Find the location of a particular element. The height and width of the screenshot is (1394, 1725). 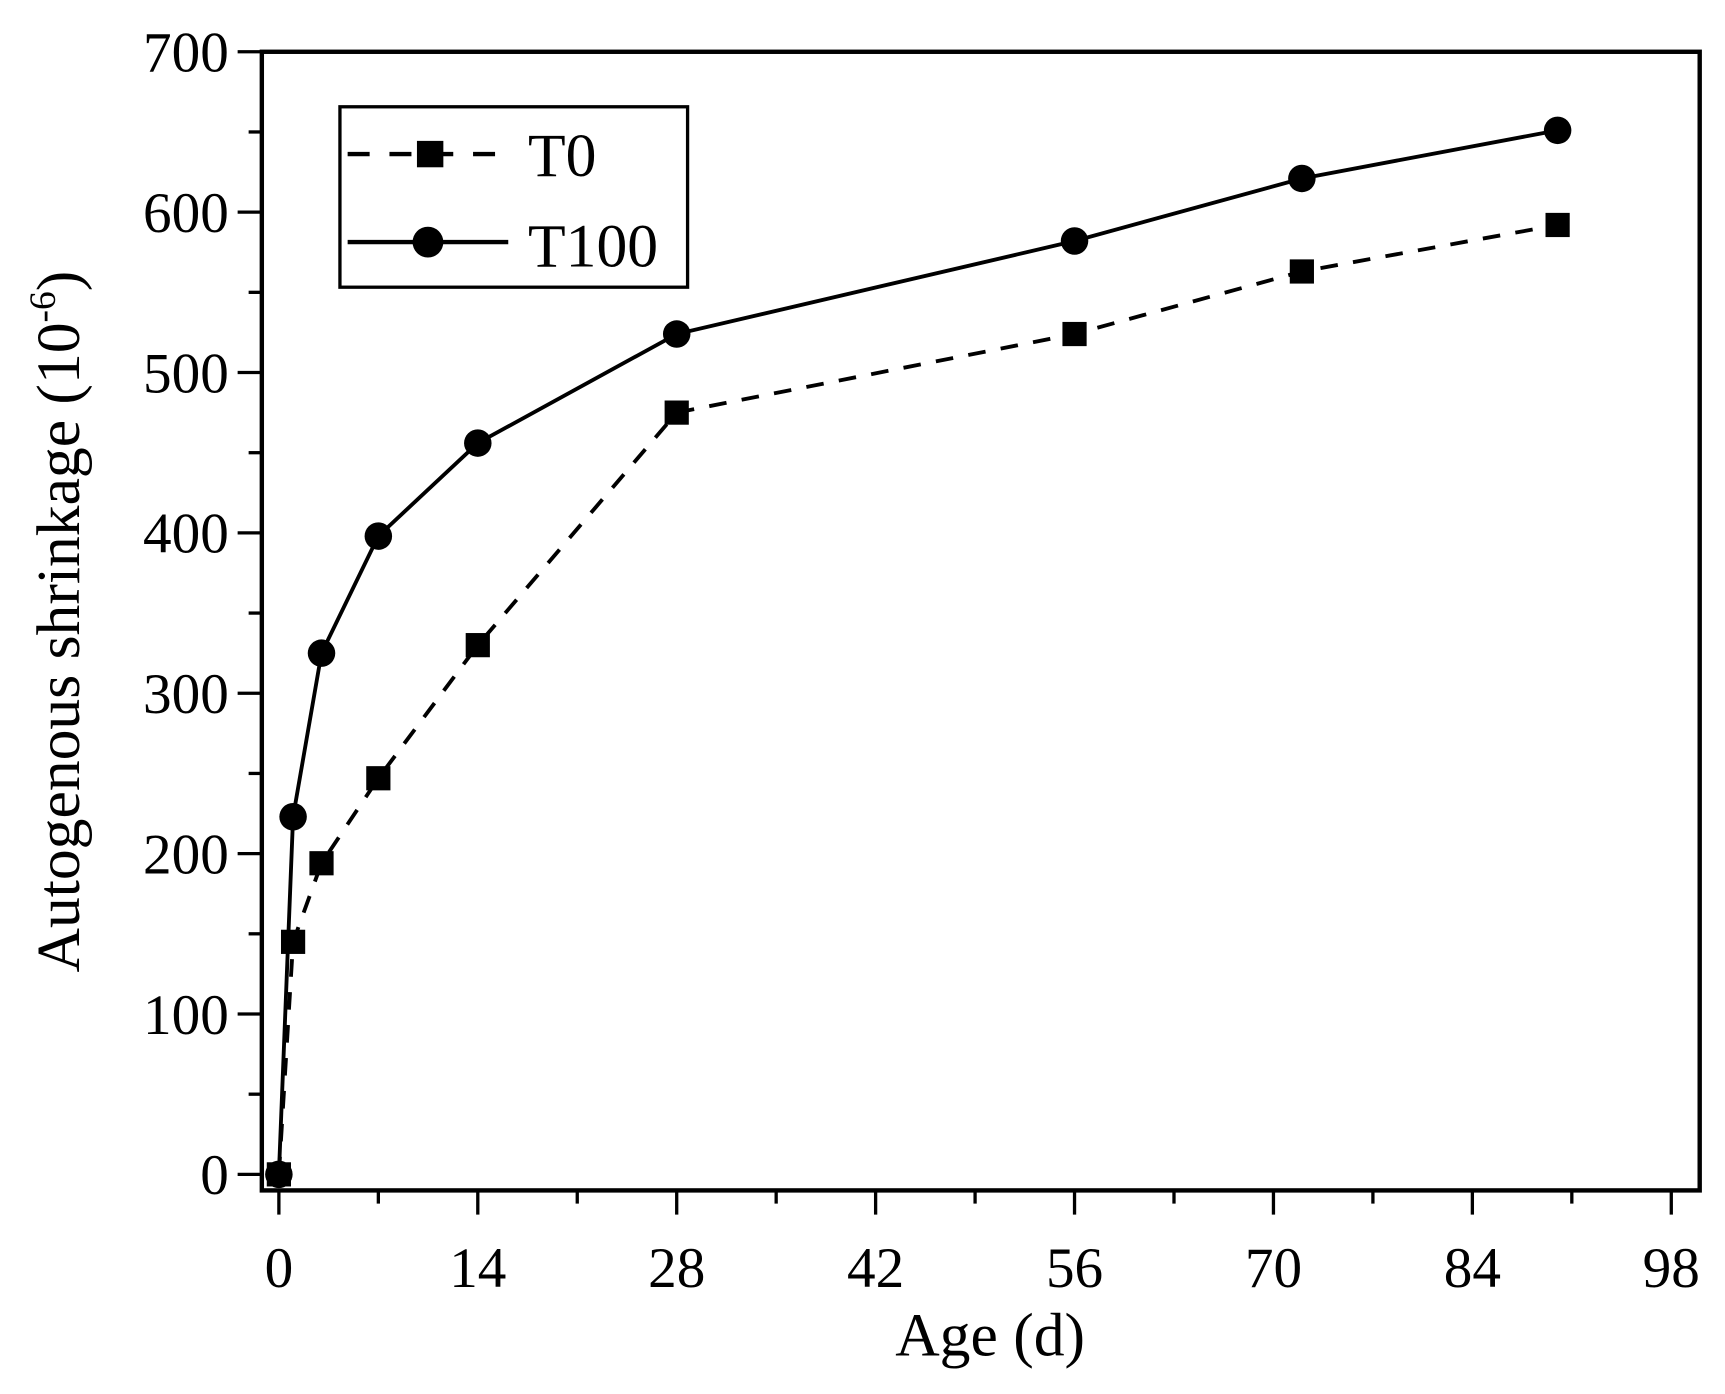

y-axis-label: Autogenous shrinkage (10-6) is located at coordinates (58, 622).